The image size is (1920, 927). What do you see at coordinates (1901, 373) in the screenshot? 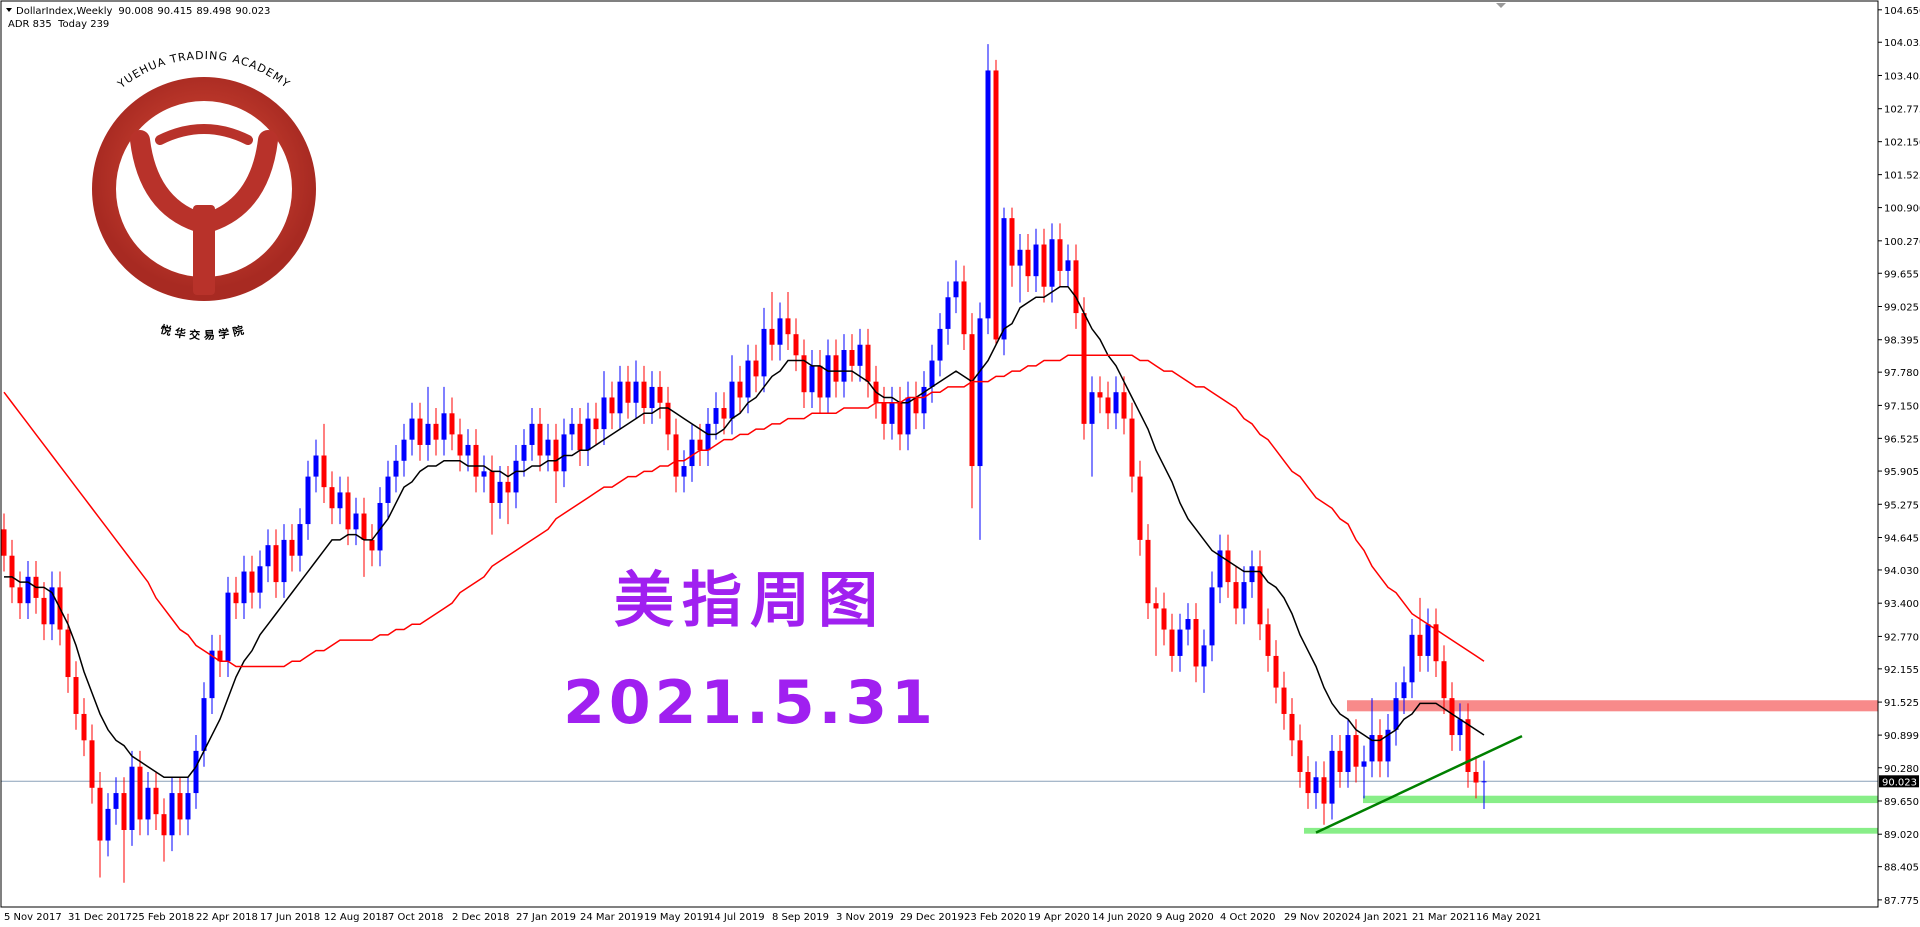
I see `y-tick-label: 97.780` at bounding box center [1901, 373].